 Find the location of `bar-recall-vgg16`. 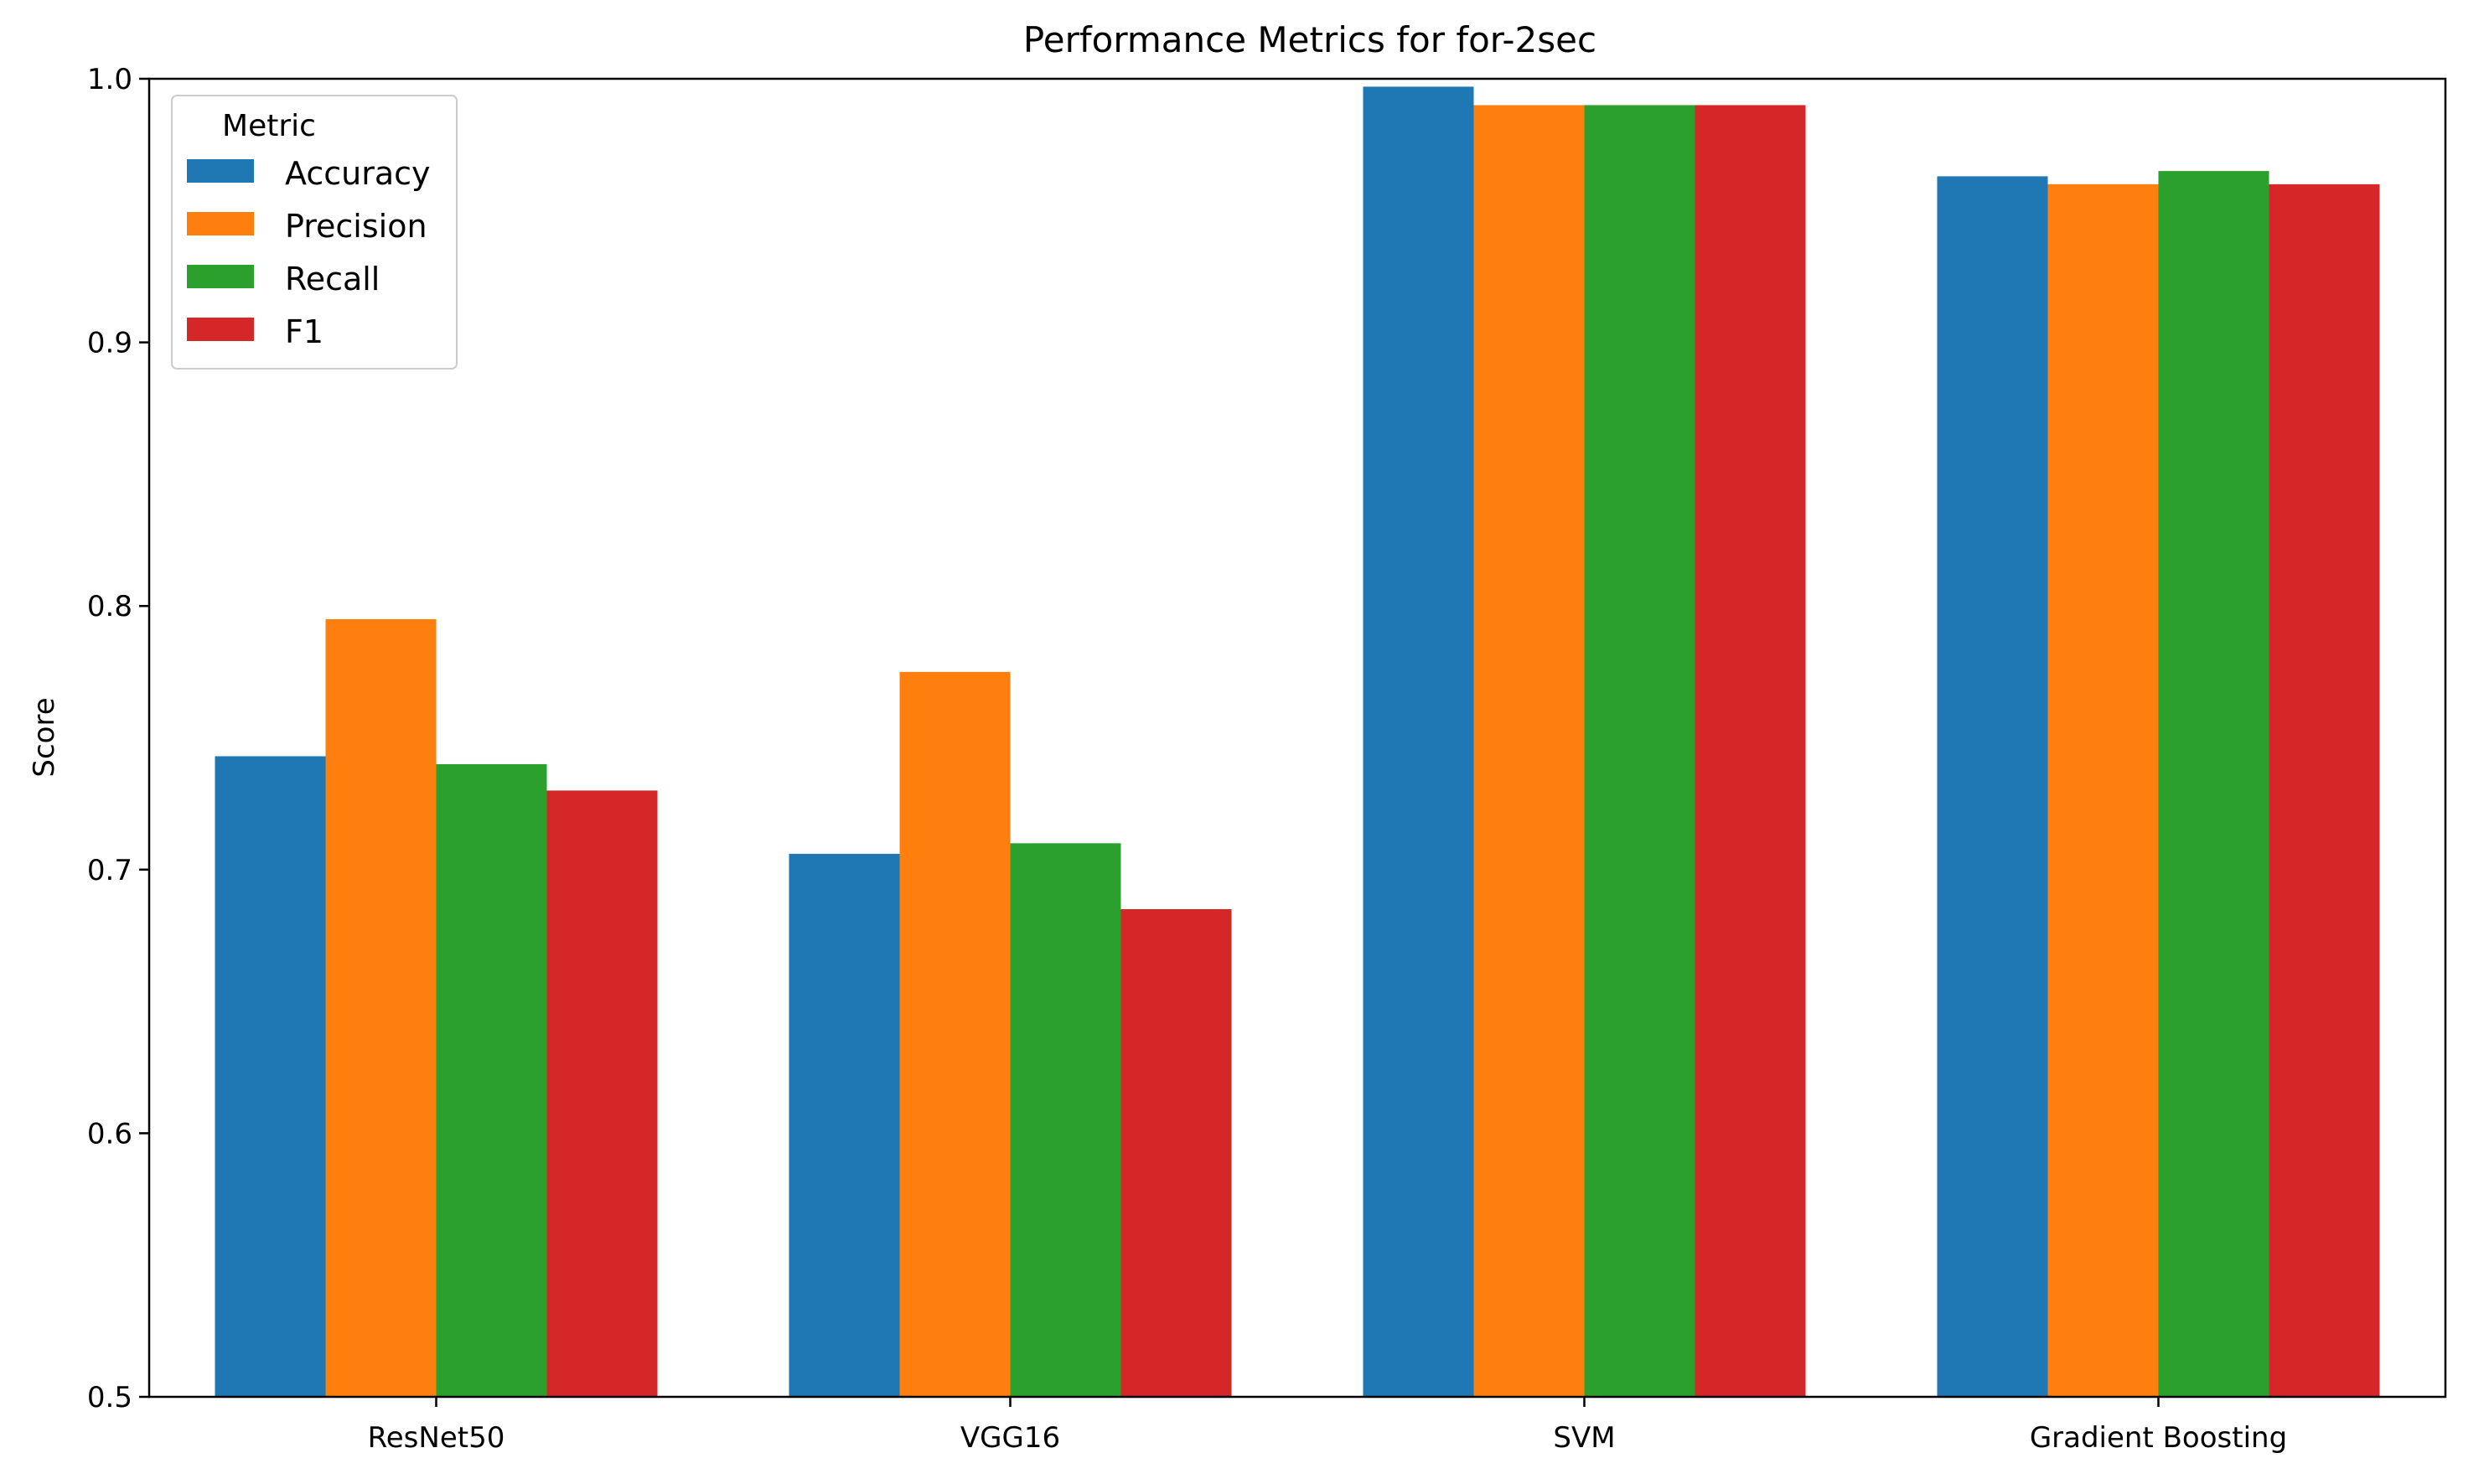

bar-recall-vgg16 is located at coordinates (1065, 1120).